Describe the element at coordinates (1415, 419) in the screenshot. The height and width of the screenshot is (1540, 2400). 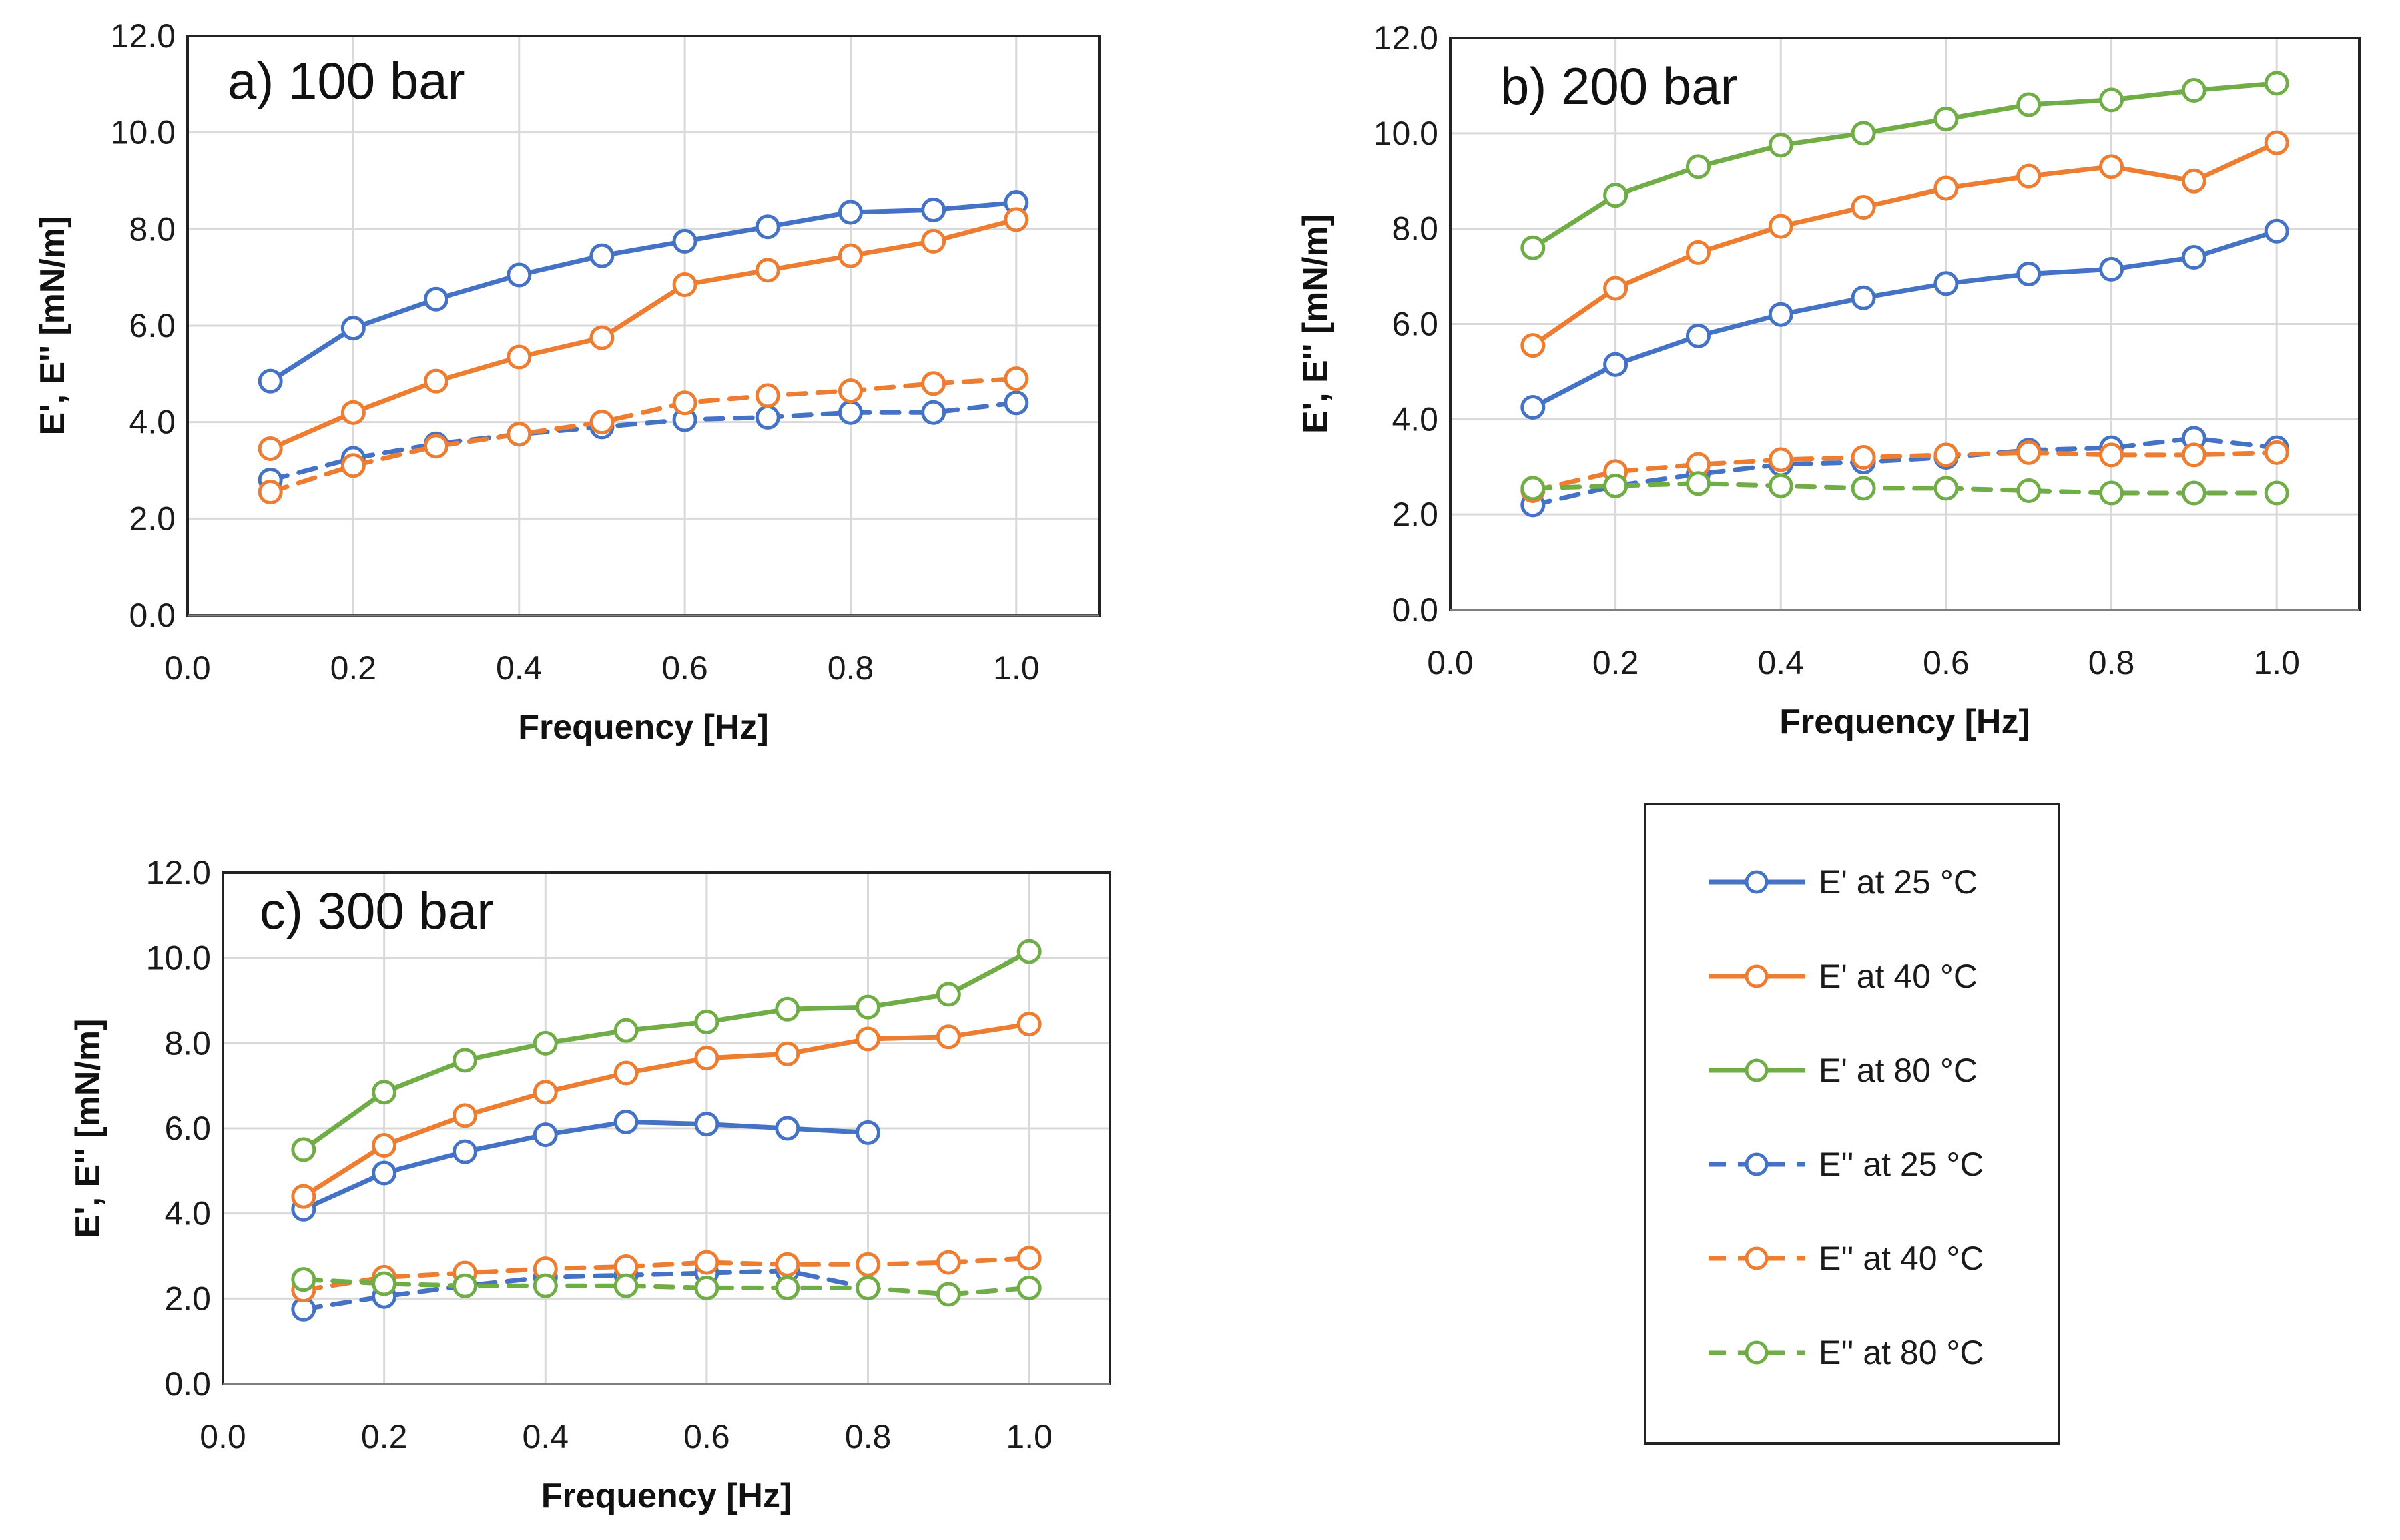
I see `y-tick-label: 4.0` at that location.